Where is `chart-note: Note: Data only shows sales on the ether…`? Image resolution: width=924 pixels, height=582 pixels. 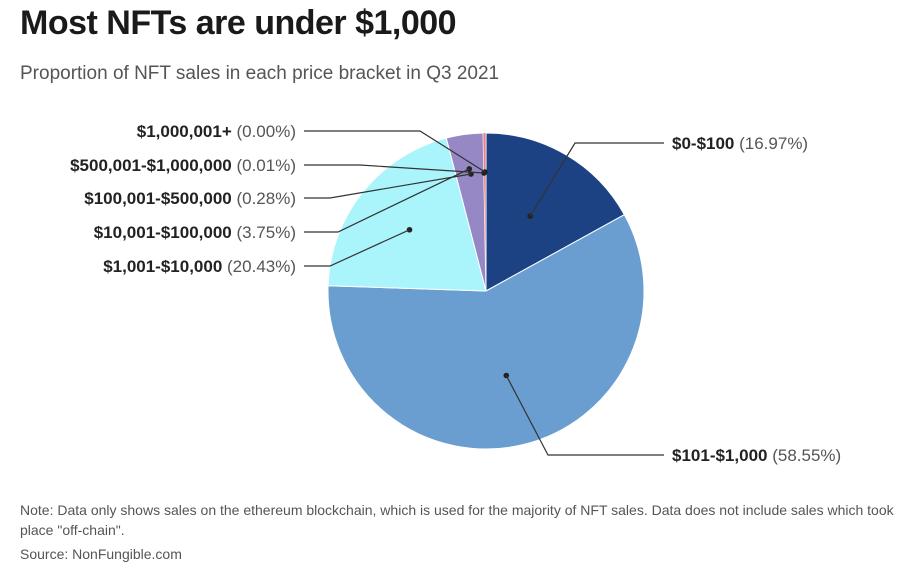 chart-note: Note: Data only shows sales on the ether… is located at coordinates (457, 520).